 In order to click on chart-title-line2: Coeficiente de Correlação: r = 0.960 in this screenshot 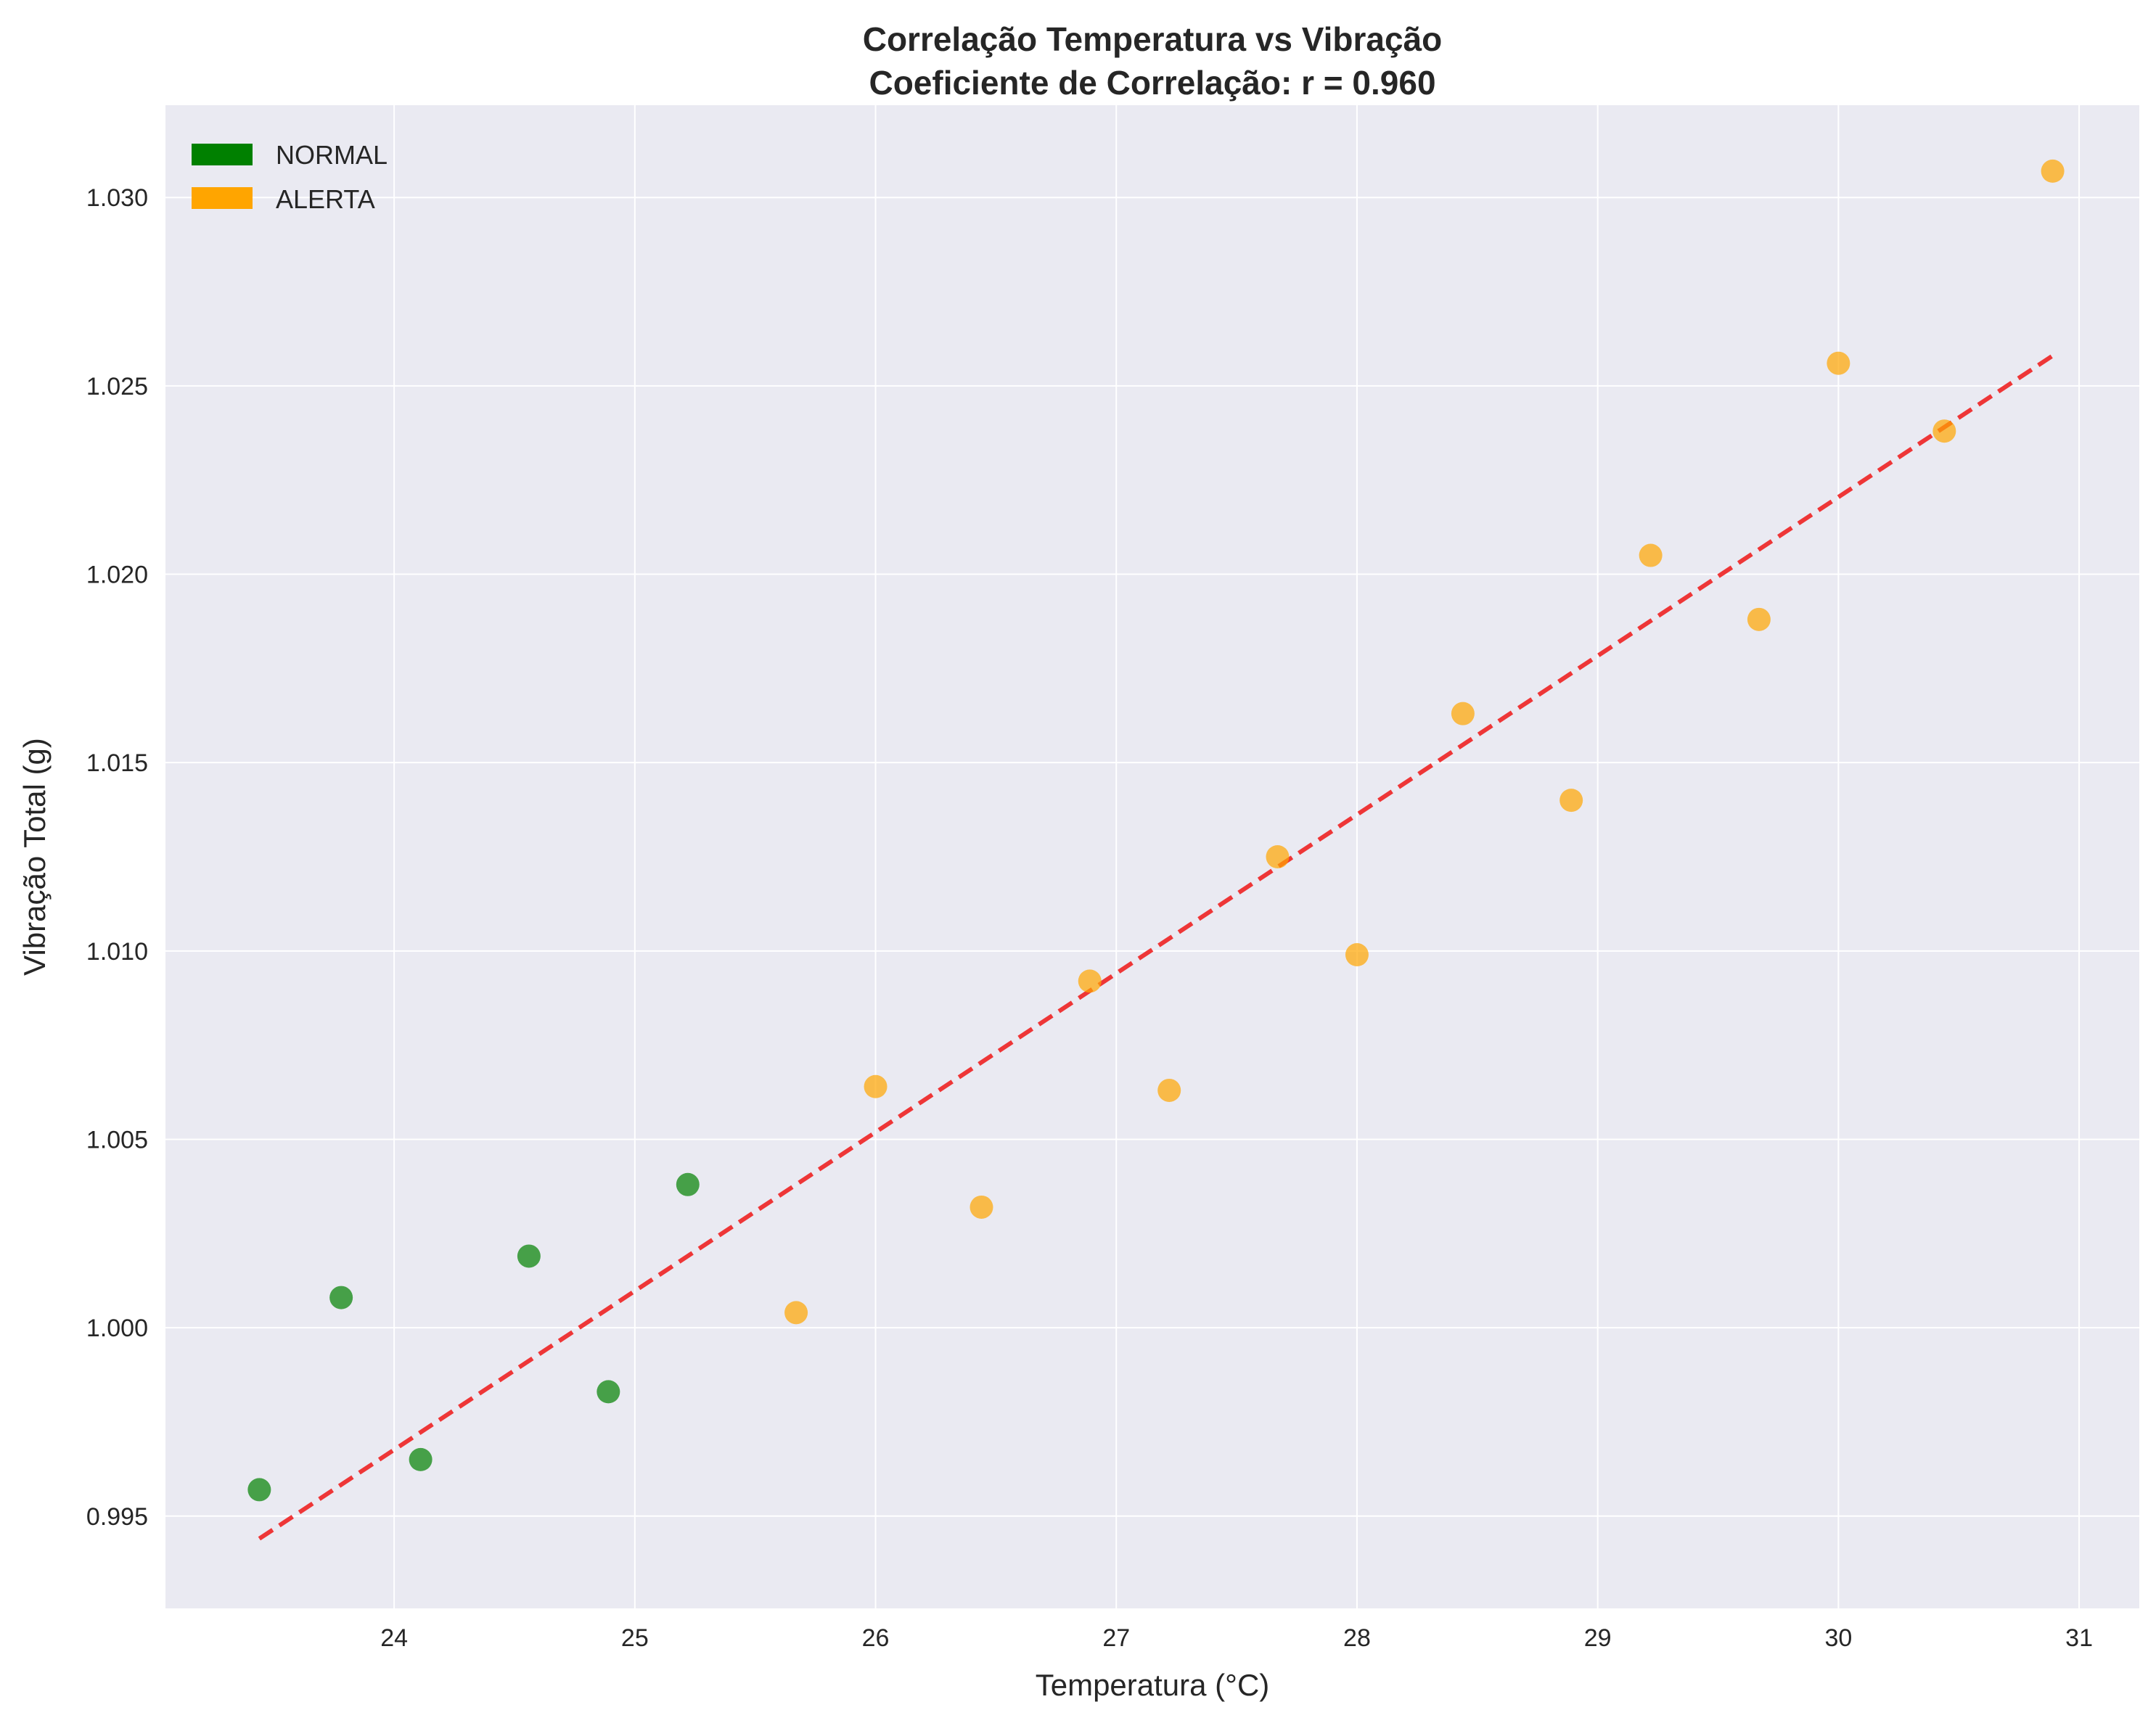, I will do `click(1152, 83)`.